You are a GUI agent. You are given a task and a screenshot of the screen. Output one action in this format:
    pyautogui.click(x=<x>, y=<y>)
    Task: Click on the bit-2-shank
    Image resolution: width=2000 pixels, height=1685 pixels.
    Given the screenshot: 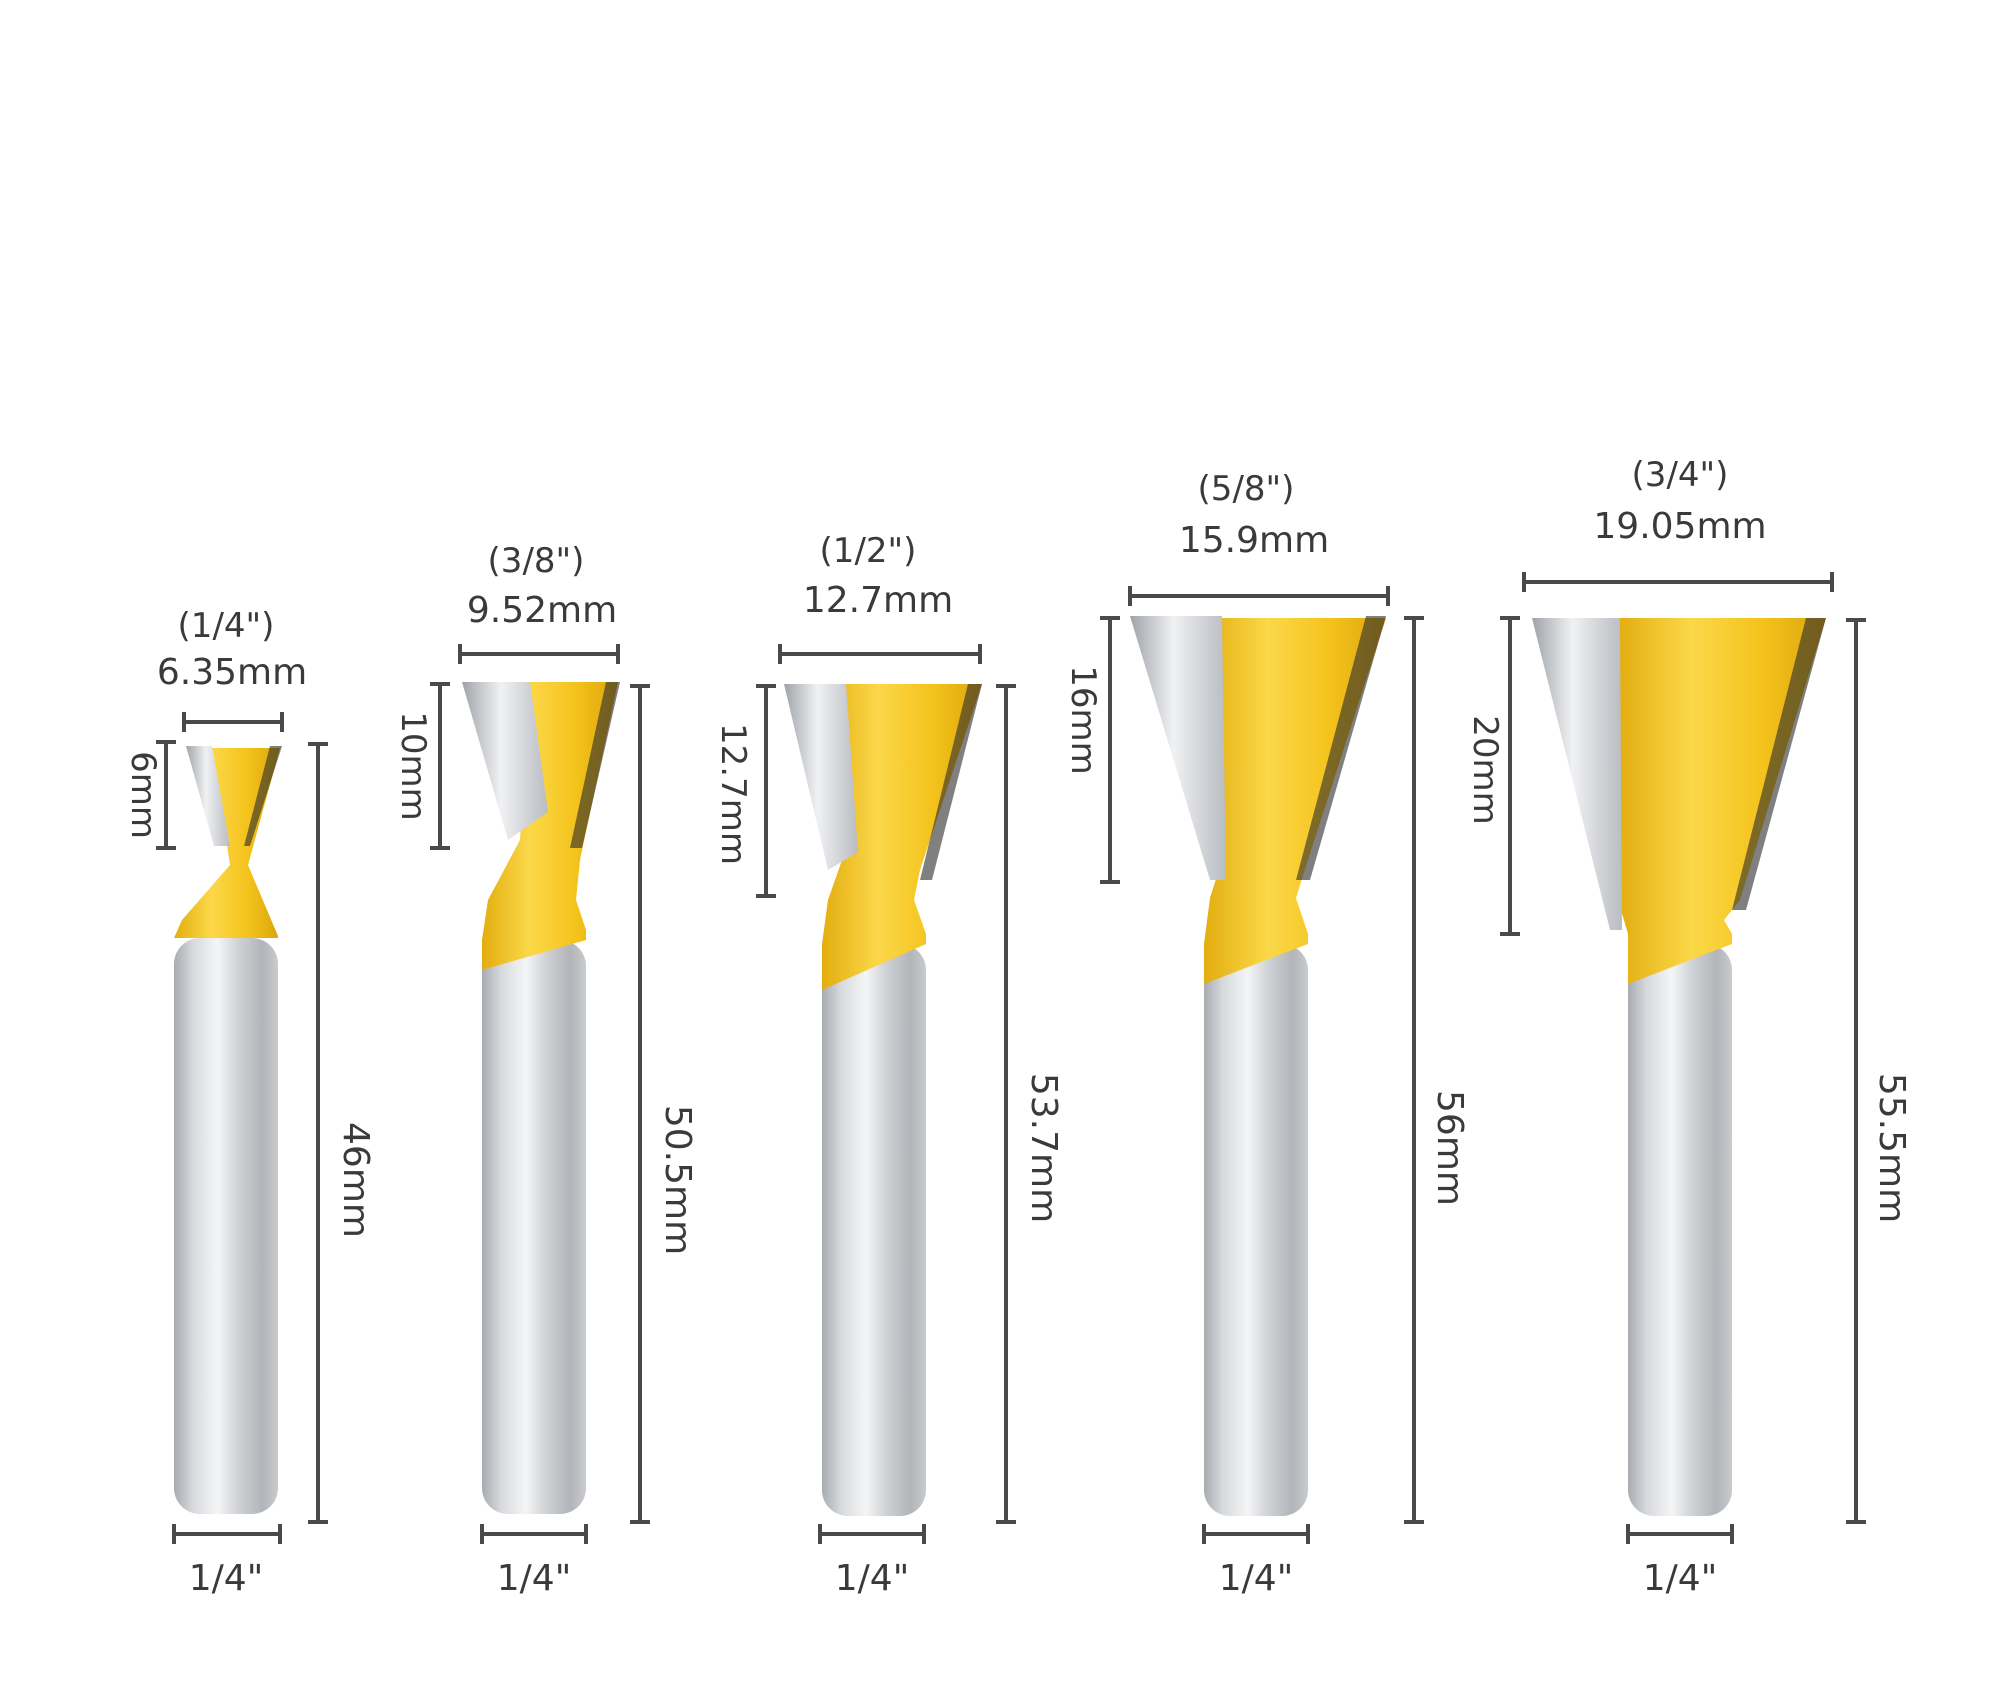 What is the action you would take?
    pyautogui.click(x=534, y=1227)
    